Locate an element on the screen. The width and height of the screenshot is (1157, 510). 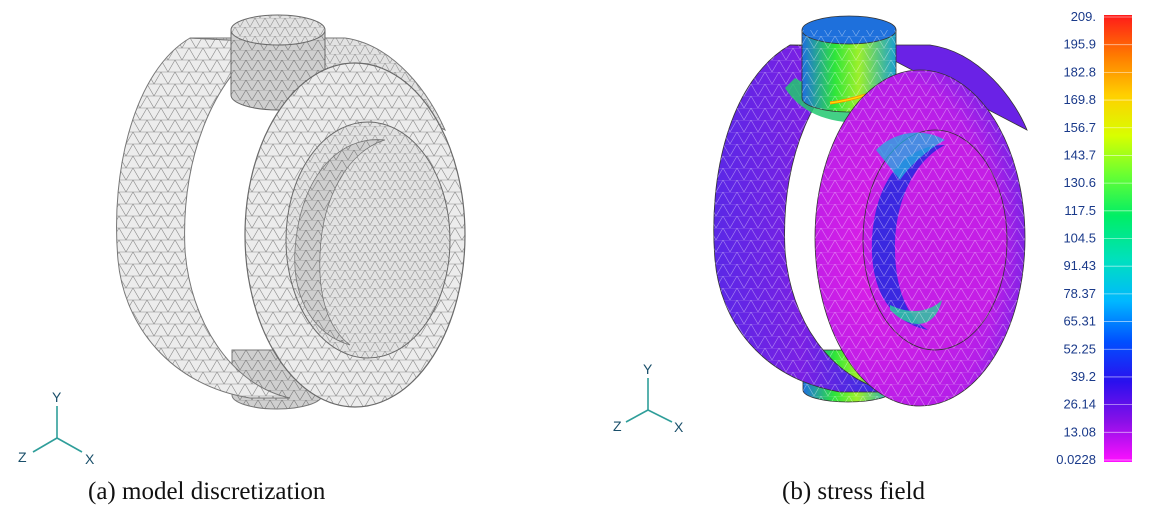
axis-y-label: Y is located at coordinates (57, 397).